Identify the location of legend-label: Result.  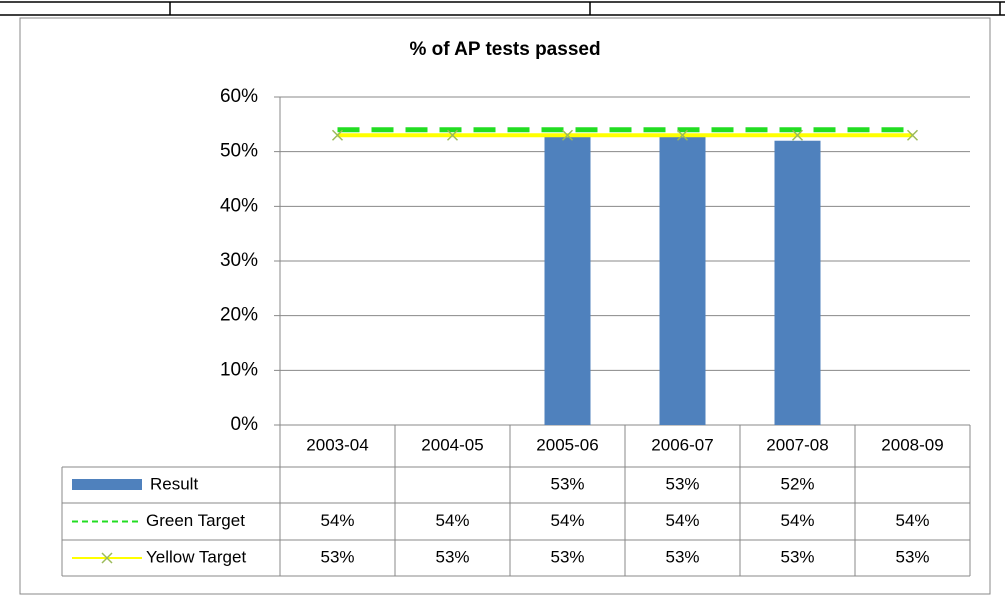
(174, 483).